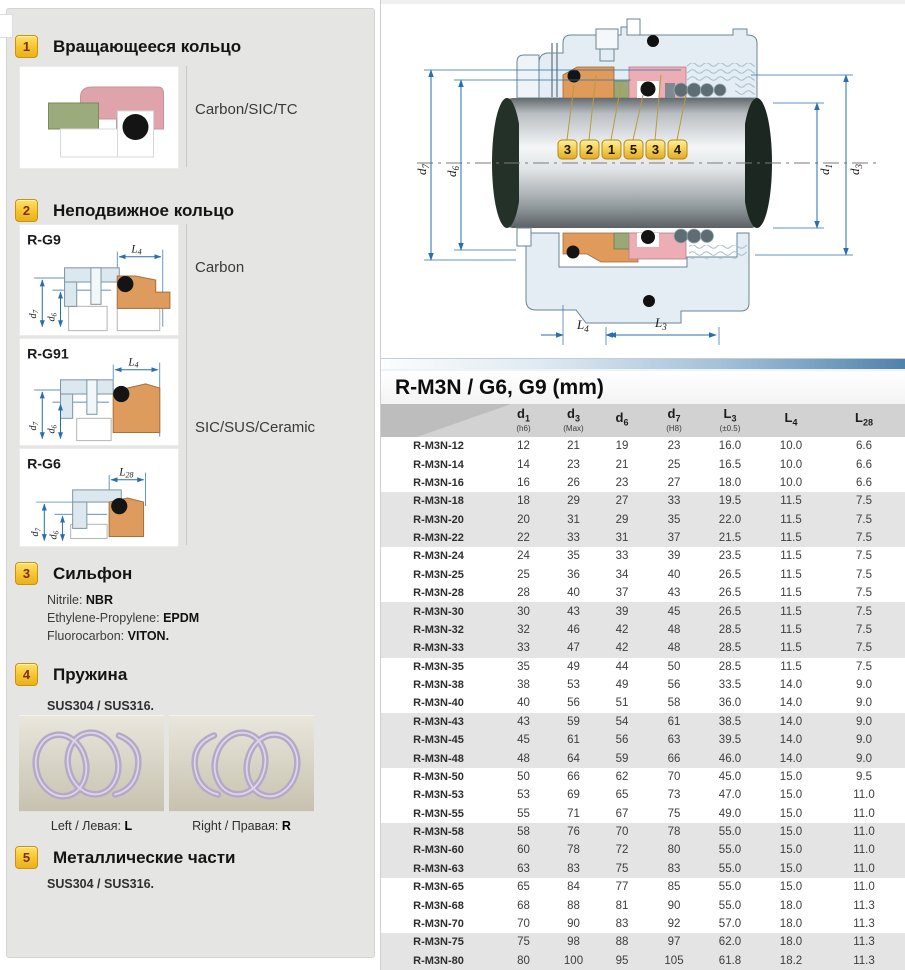  Describe the element at coordinates (241, 763) in the screenshot. I see `spring-right-drawing` at that location.